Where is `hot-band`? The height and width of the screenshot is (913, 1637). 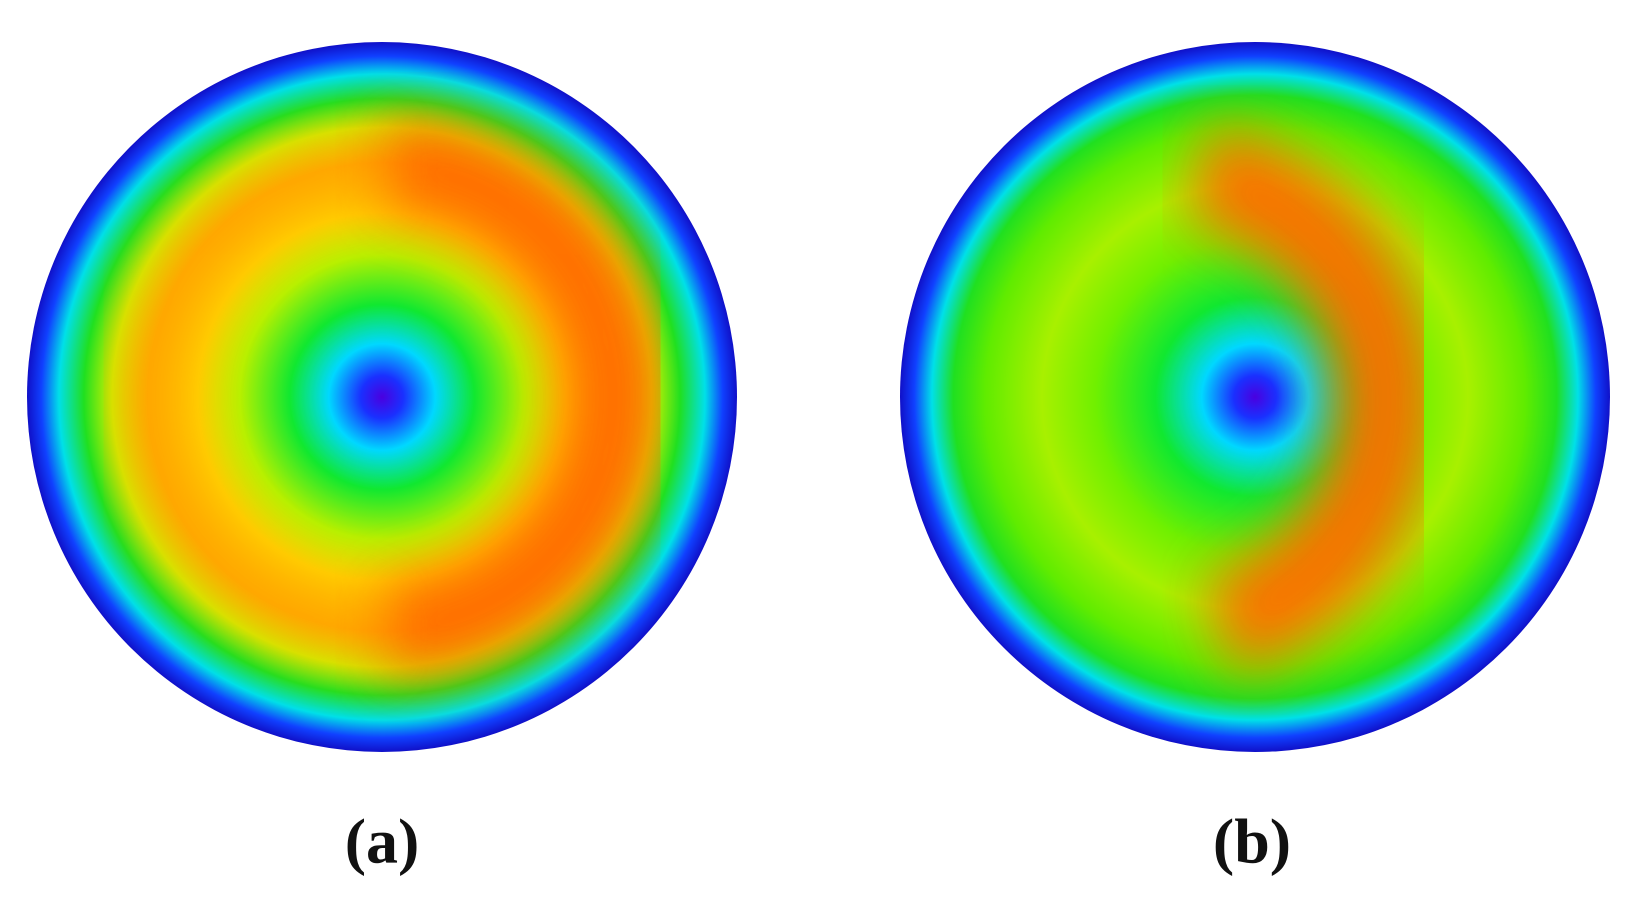 hot-band is located at coordinates (1313, 399).